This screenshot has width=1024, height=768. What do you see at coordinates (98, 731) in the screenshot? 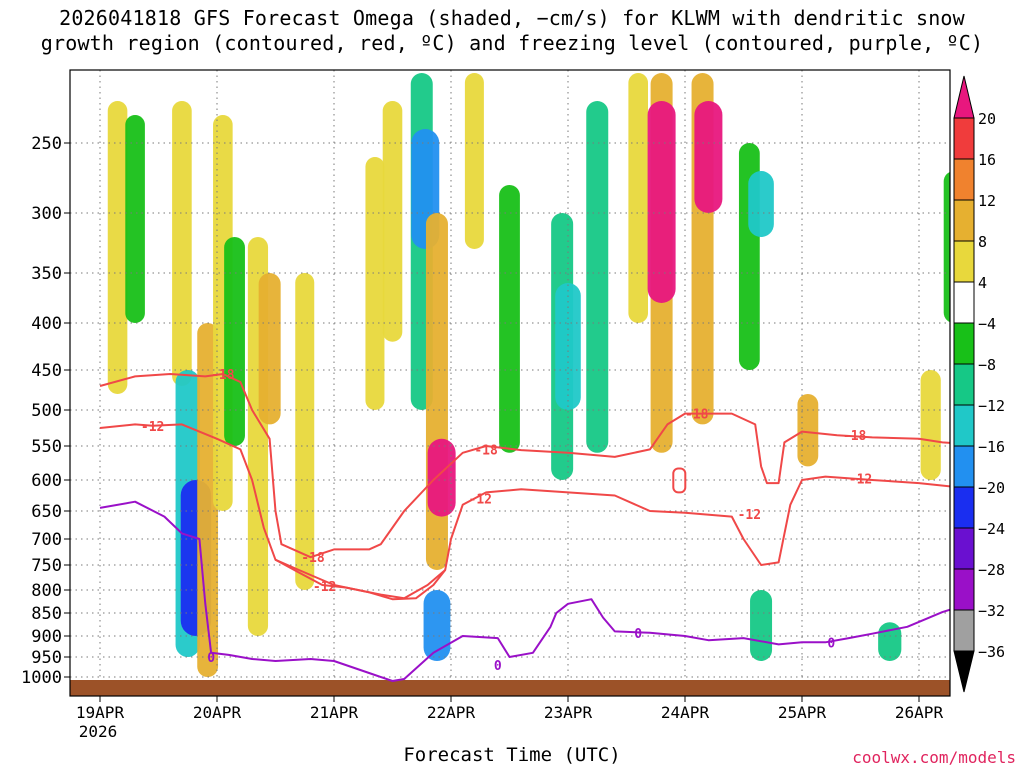
I see `x-year-label: 2026` at bounding box center [98, 731].